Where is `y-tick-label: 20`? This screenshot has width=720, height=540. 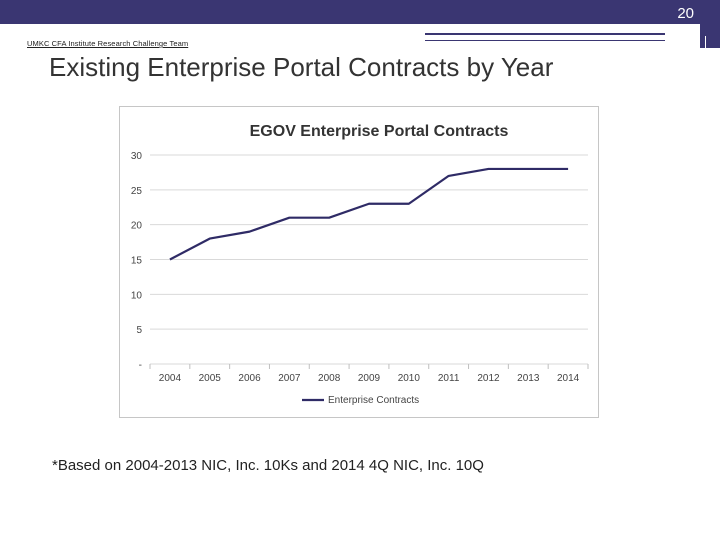 y-tick-label: 20 is located at coordinates (137, 226).